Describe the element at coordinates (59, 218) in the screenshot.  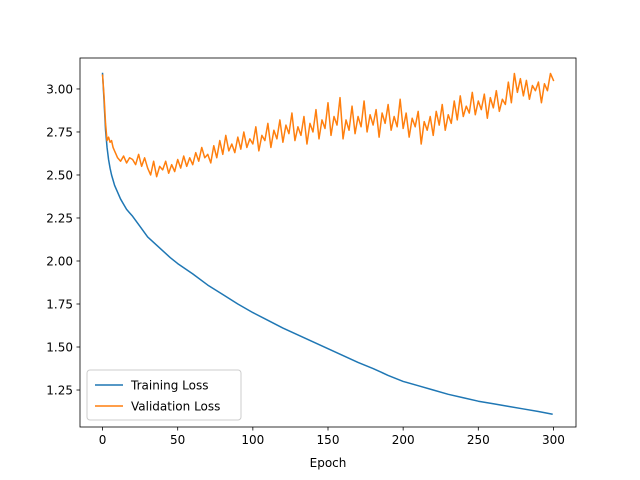
I see `y-tick-label: 2.25` at that location.